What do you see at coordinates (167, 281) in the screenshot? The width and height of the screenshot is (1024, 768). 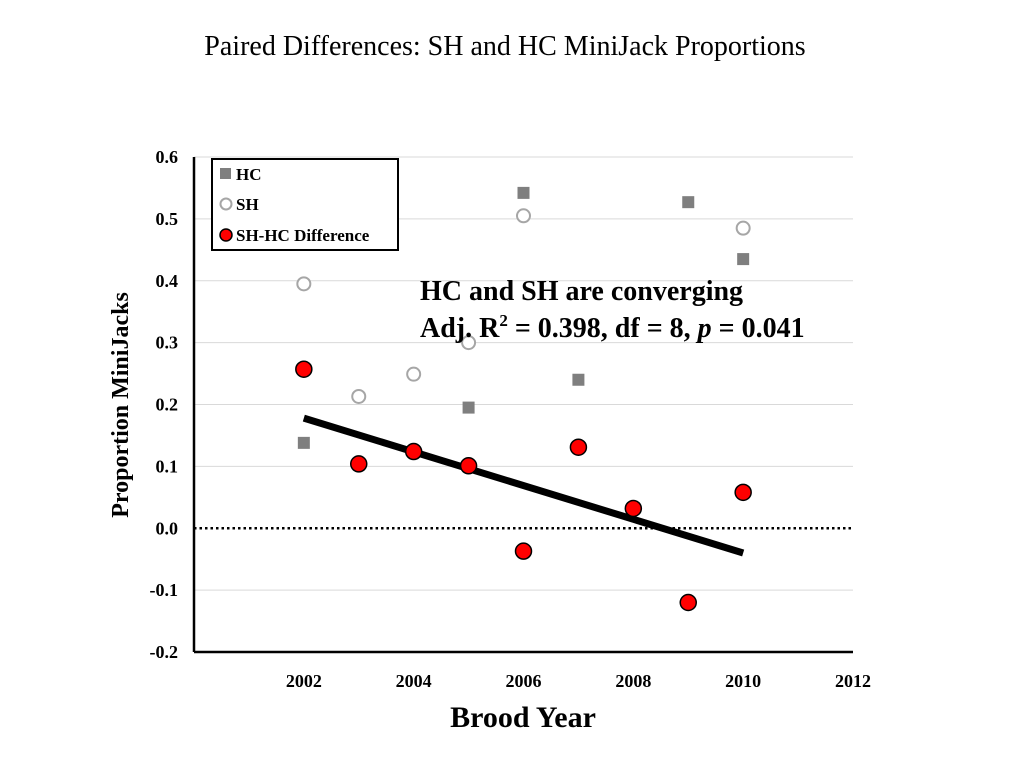 I see `y-tick-label: 0.4` at bounding box center [167, 281].